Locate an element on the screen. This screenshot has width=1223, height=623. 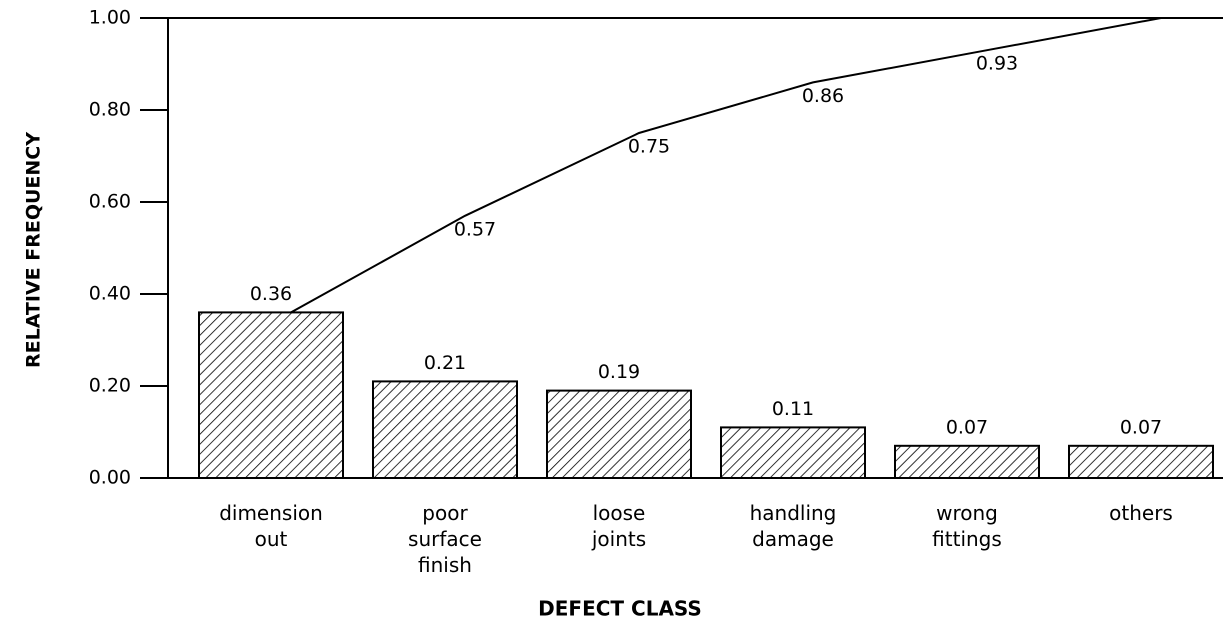
bar-value-label: 0.19 is located at coordinates (619, 372).